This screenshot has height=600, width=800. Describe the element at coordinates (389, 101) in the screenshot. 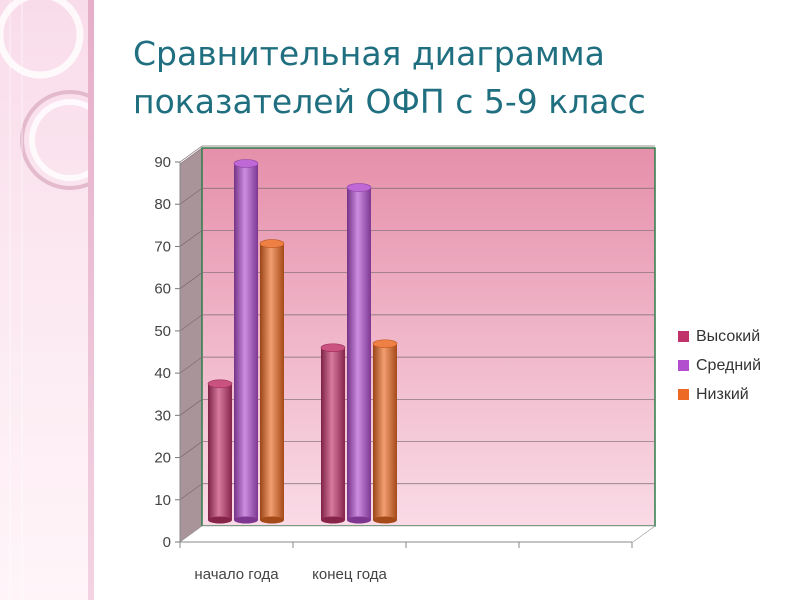

I see `title-line-2: показателей ОФП с 5-9 класс` at that location.